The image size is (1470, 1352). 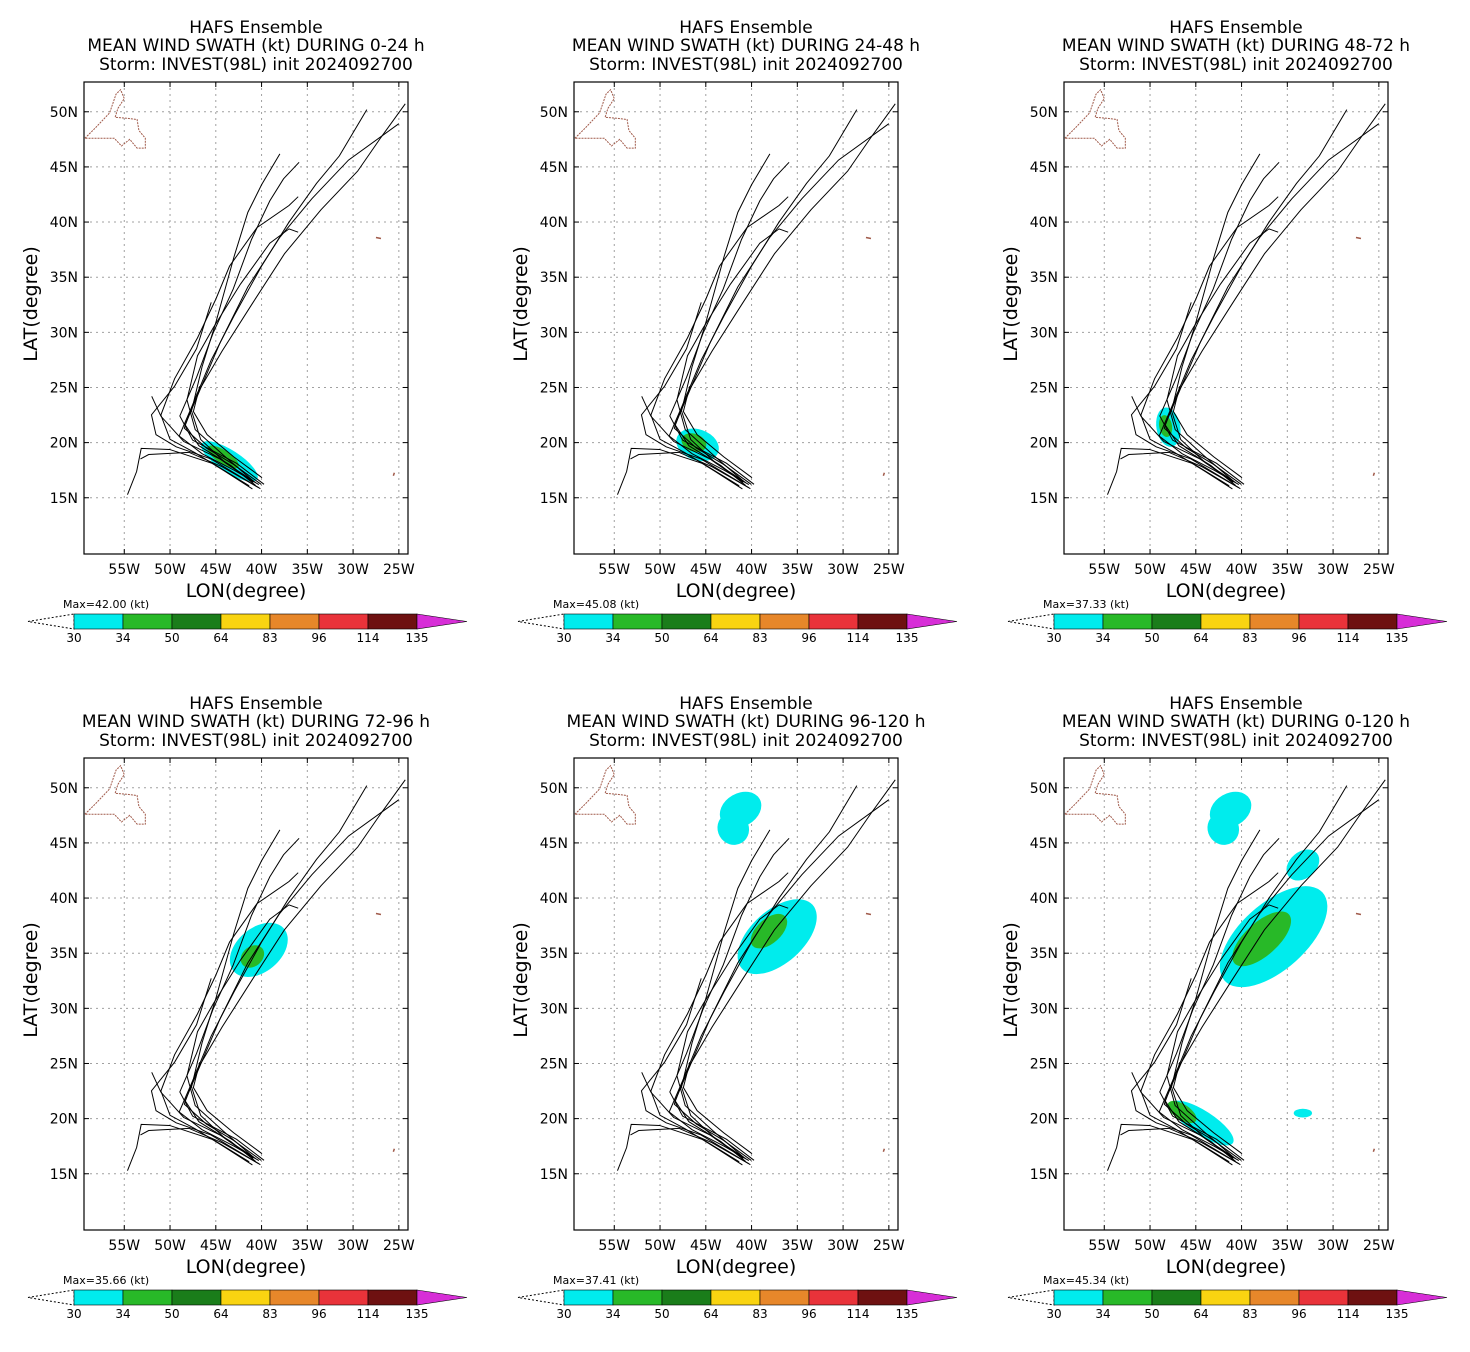 What do you see at coordinates (1196, 1246) in the screenshot?
I see `lon-tick-label: 45W` at bounding box center [1196, 1246].